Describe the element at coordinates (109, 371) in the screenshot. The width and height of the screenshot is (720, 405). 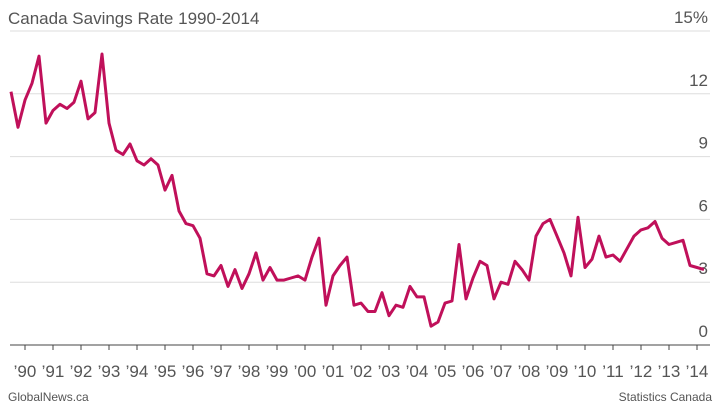
I see `x-tick-label: ’93` at that location.